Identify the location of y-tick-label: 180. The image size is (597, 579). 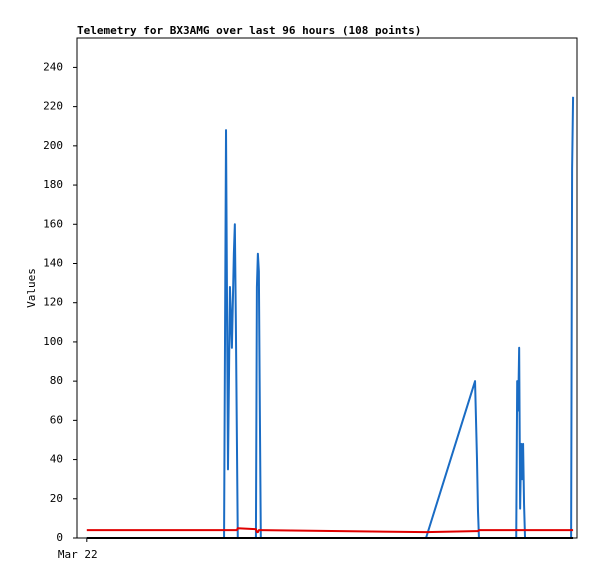
(53, 184).